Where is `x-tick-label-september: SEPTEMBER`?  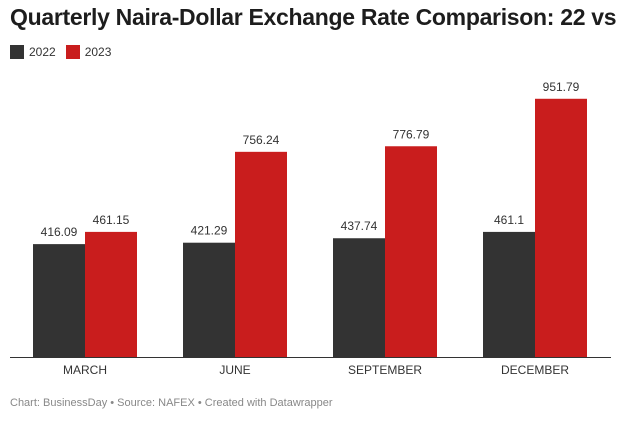
x-tick-label-september: SEPTEMBER is located at coordinates (385, 370).